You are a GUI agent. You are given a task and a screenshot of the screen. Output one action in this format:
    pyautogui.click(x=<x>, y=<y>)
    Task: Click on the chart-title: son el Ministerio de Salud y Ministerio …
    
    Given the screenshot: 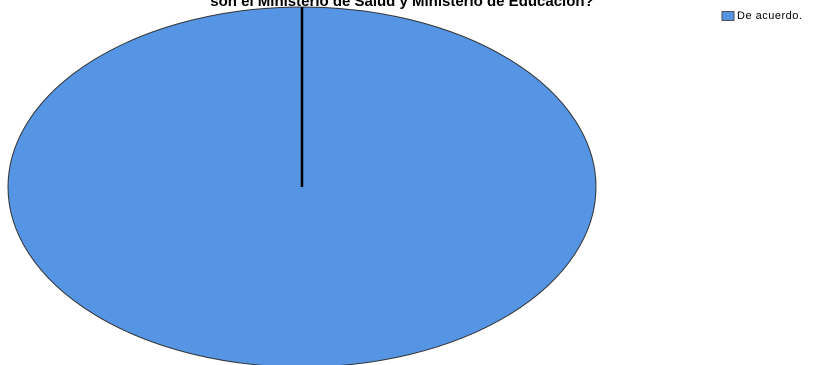 What is the action you would take?
    pyautogui.click(x=401, y=5)
    